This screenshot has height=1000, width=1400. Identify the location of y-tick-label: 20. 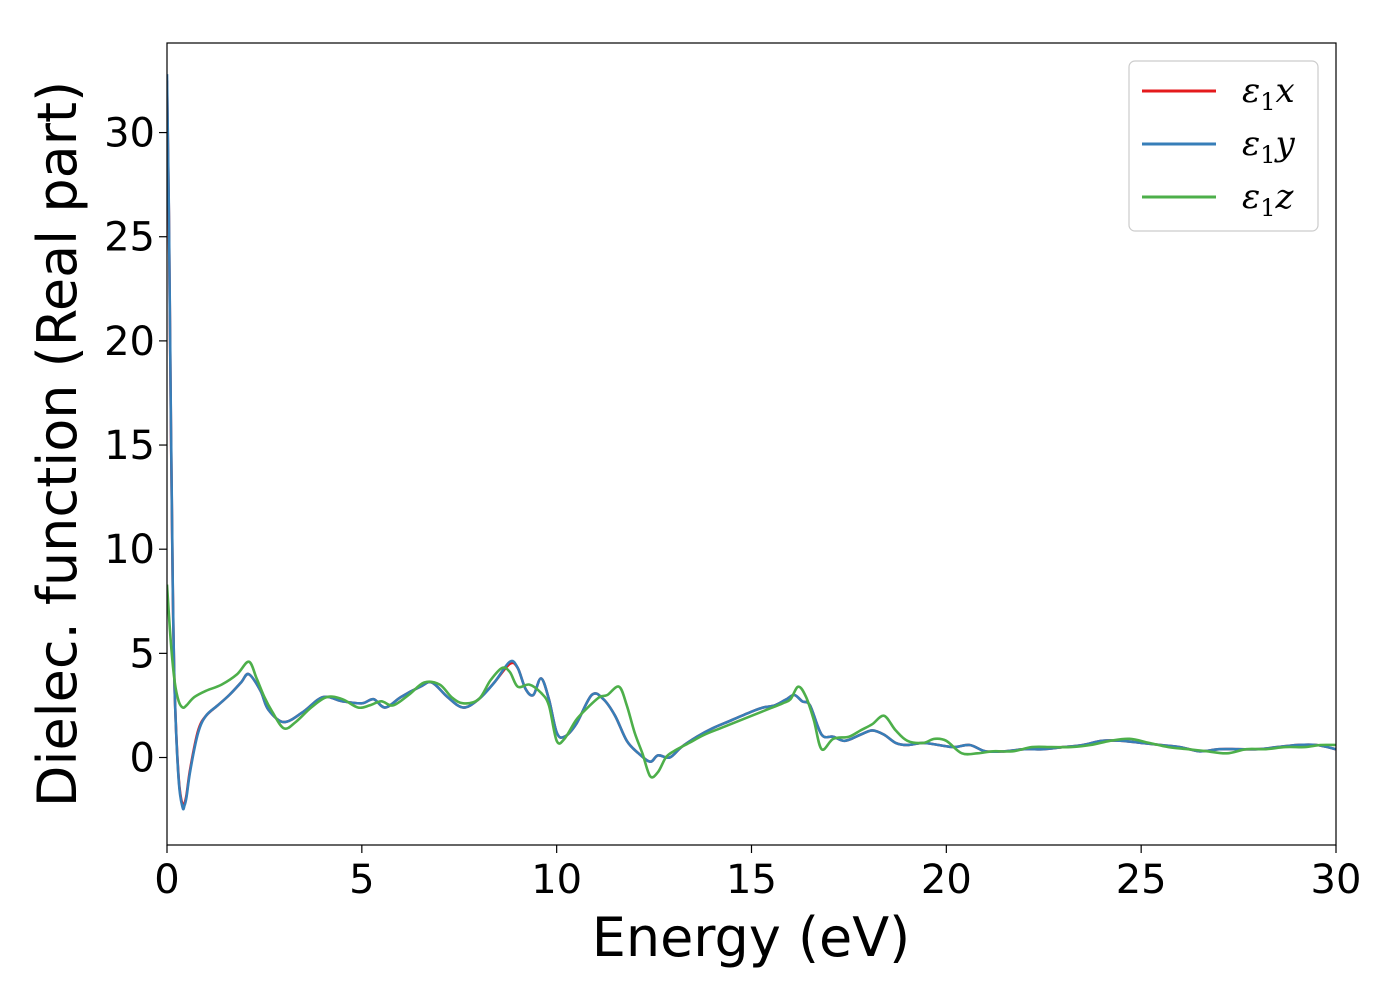
(129, 342).